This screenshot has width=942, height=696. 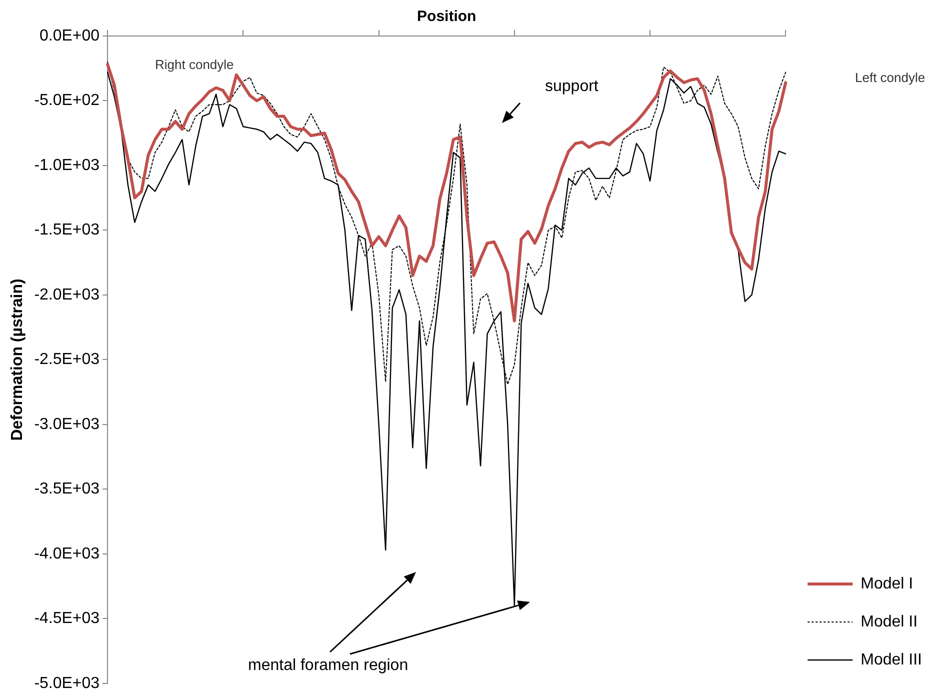 What do you see at coordinates (328, 666) in the screenshot?
I see `annotation: mental foramen region` at bounding box center [328, 666].